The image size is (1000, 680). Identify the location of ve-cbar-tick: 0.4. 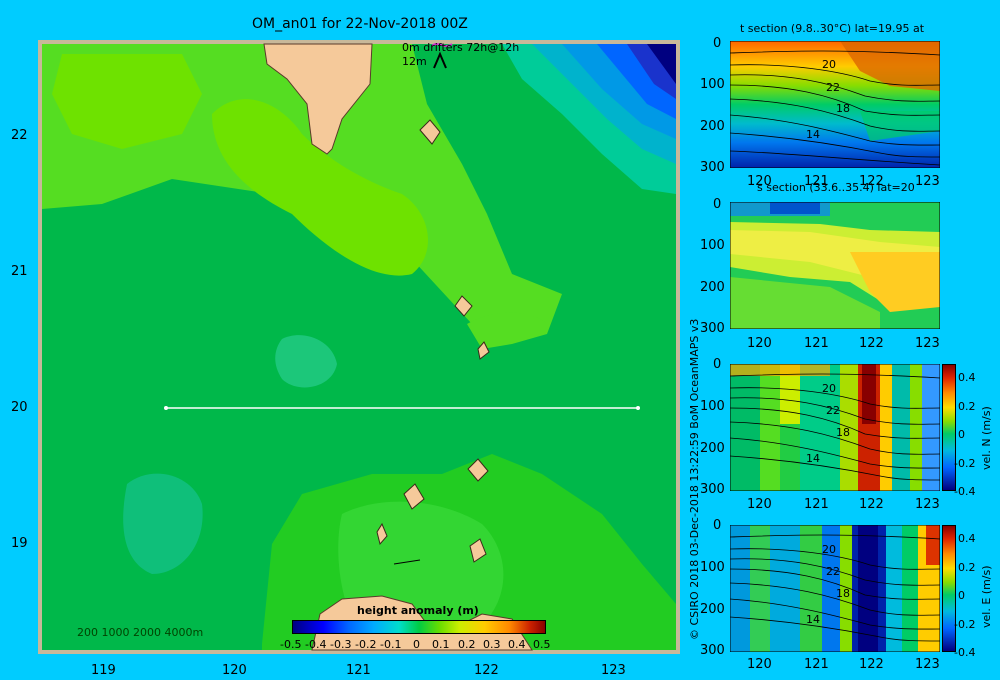
(967, 538).